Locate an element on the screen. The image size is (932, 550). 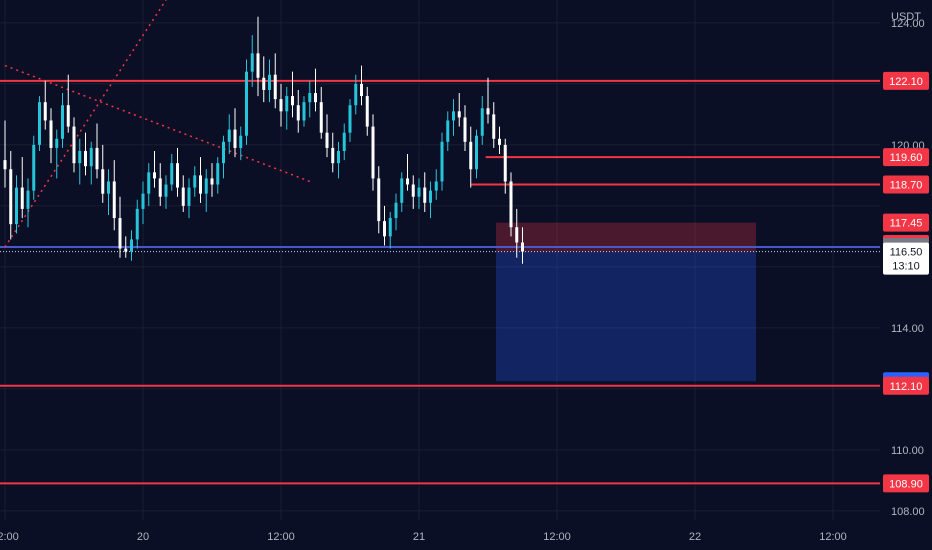
price-tick-label: 110.00 is located at coordinates (907, 451).